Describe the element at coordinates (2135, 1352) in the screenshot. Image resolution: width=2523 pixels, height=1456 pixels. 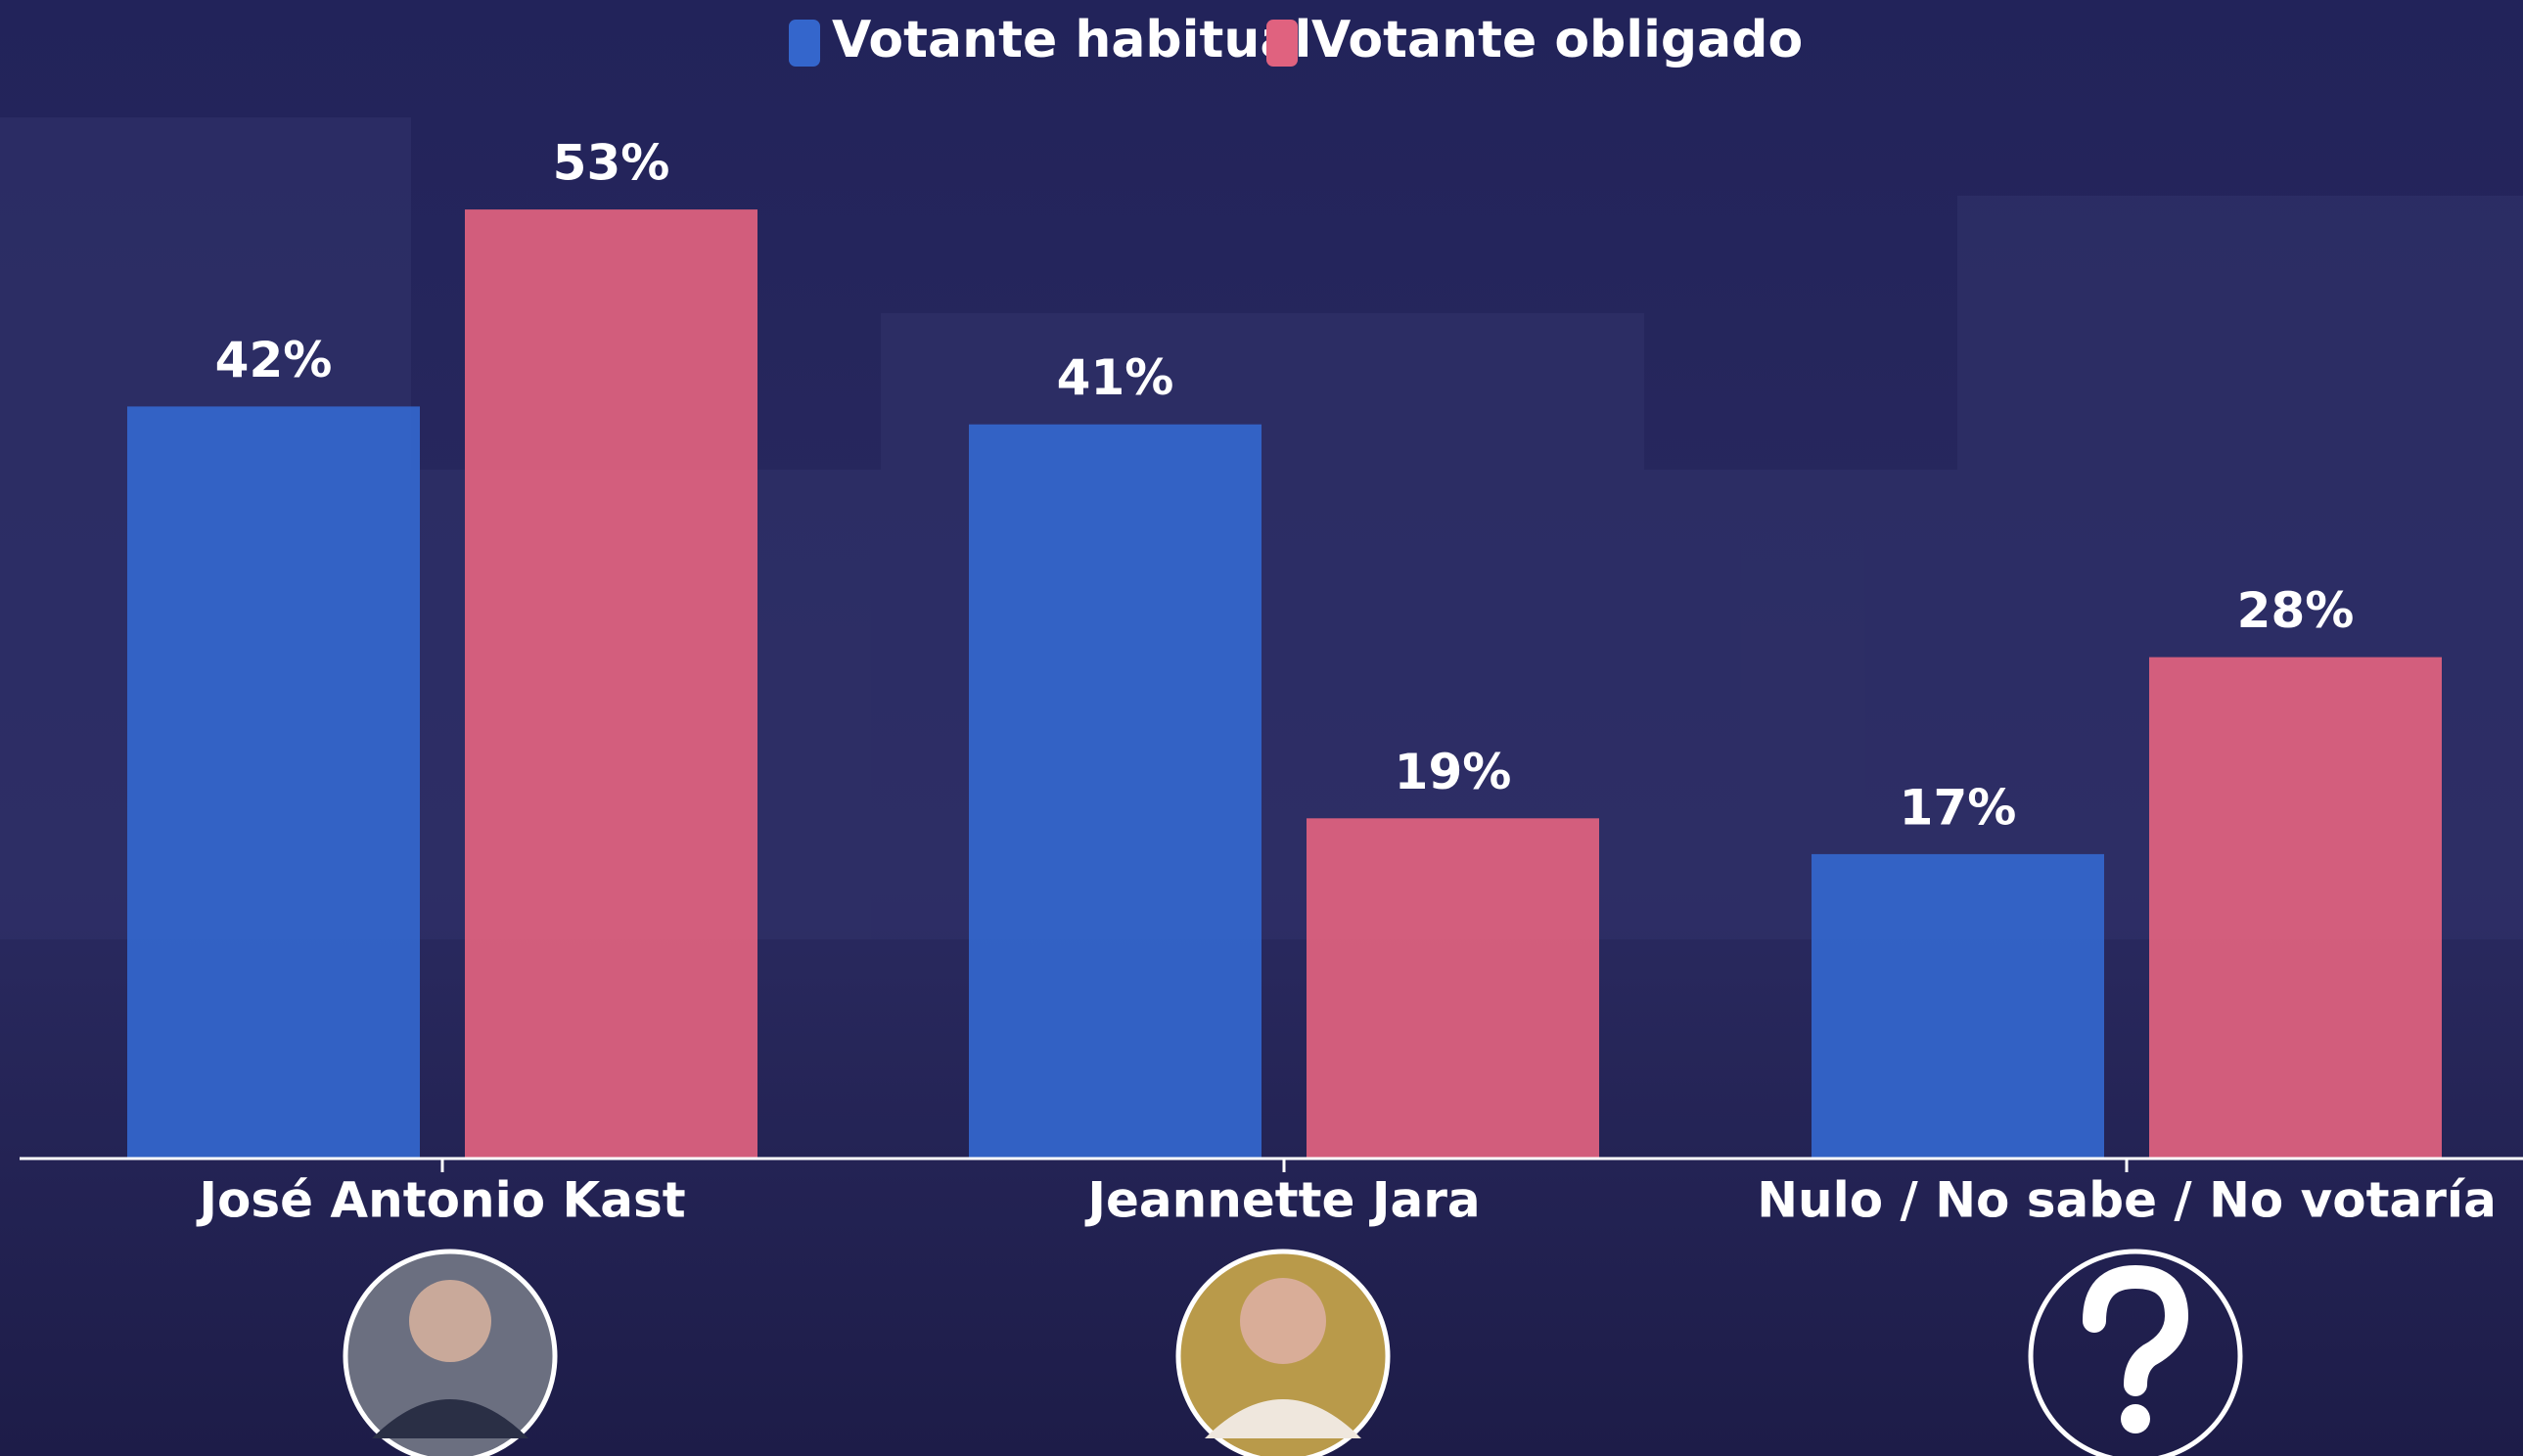
I see `question-icon` at that location.